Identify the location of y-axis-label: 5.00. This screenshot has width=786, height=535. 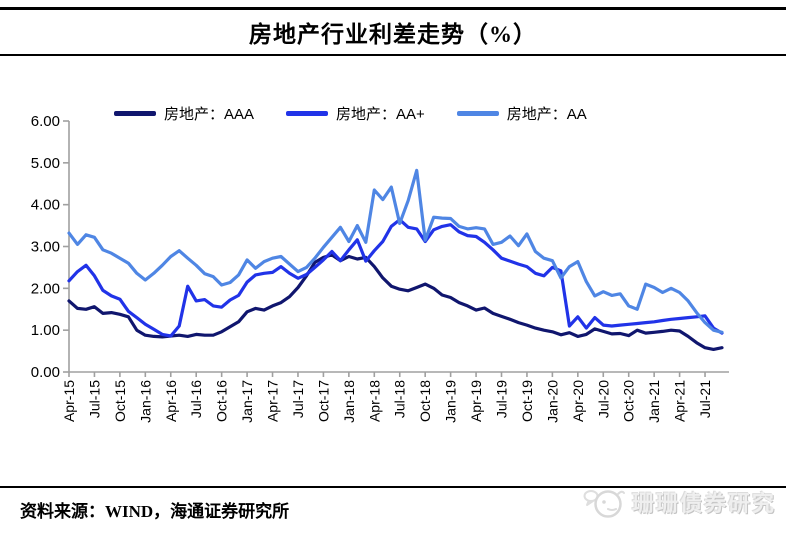
(45, 163).